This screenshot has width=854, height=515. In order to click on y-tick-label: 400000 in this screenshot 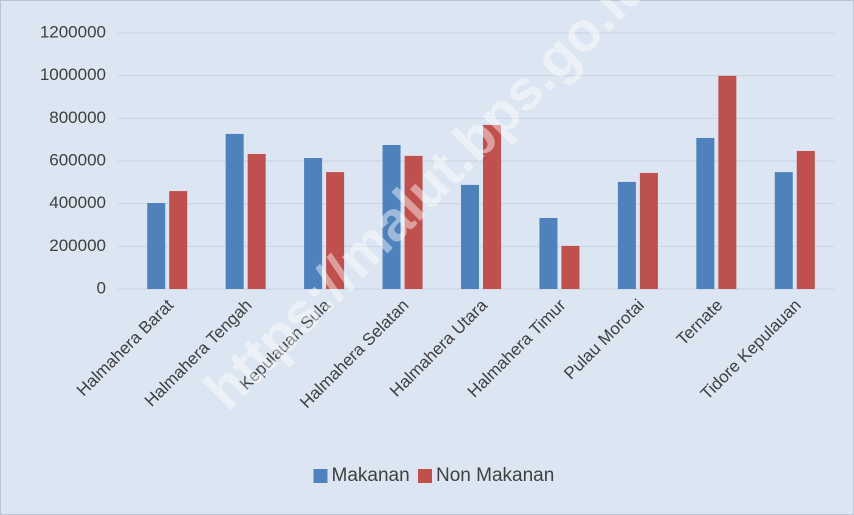, I will do `click(77, 202)`.